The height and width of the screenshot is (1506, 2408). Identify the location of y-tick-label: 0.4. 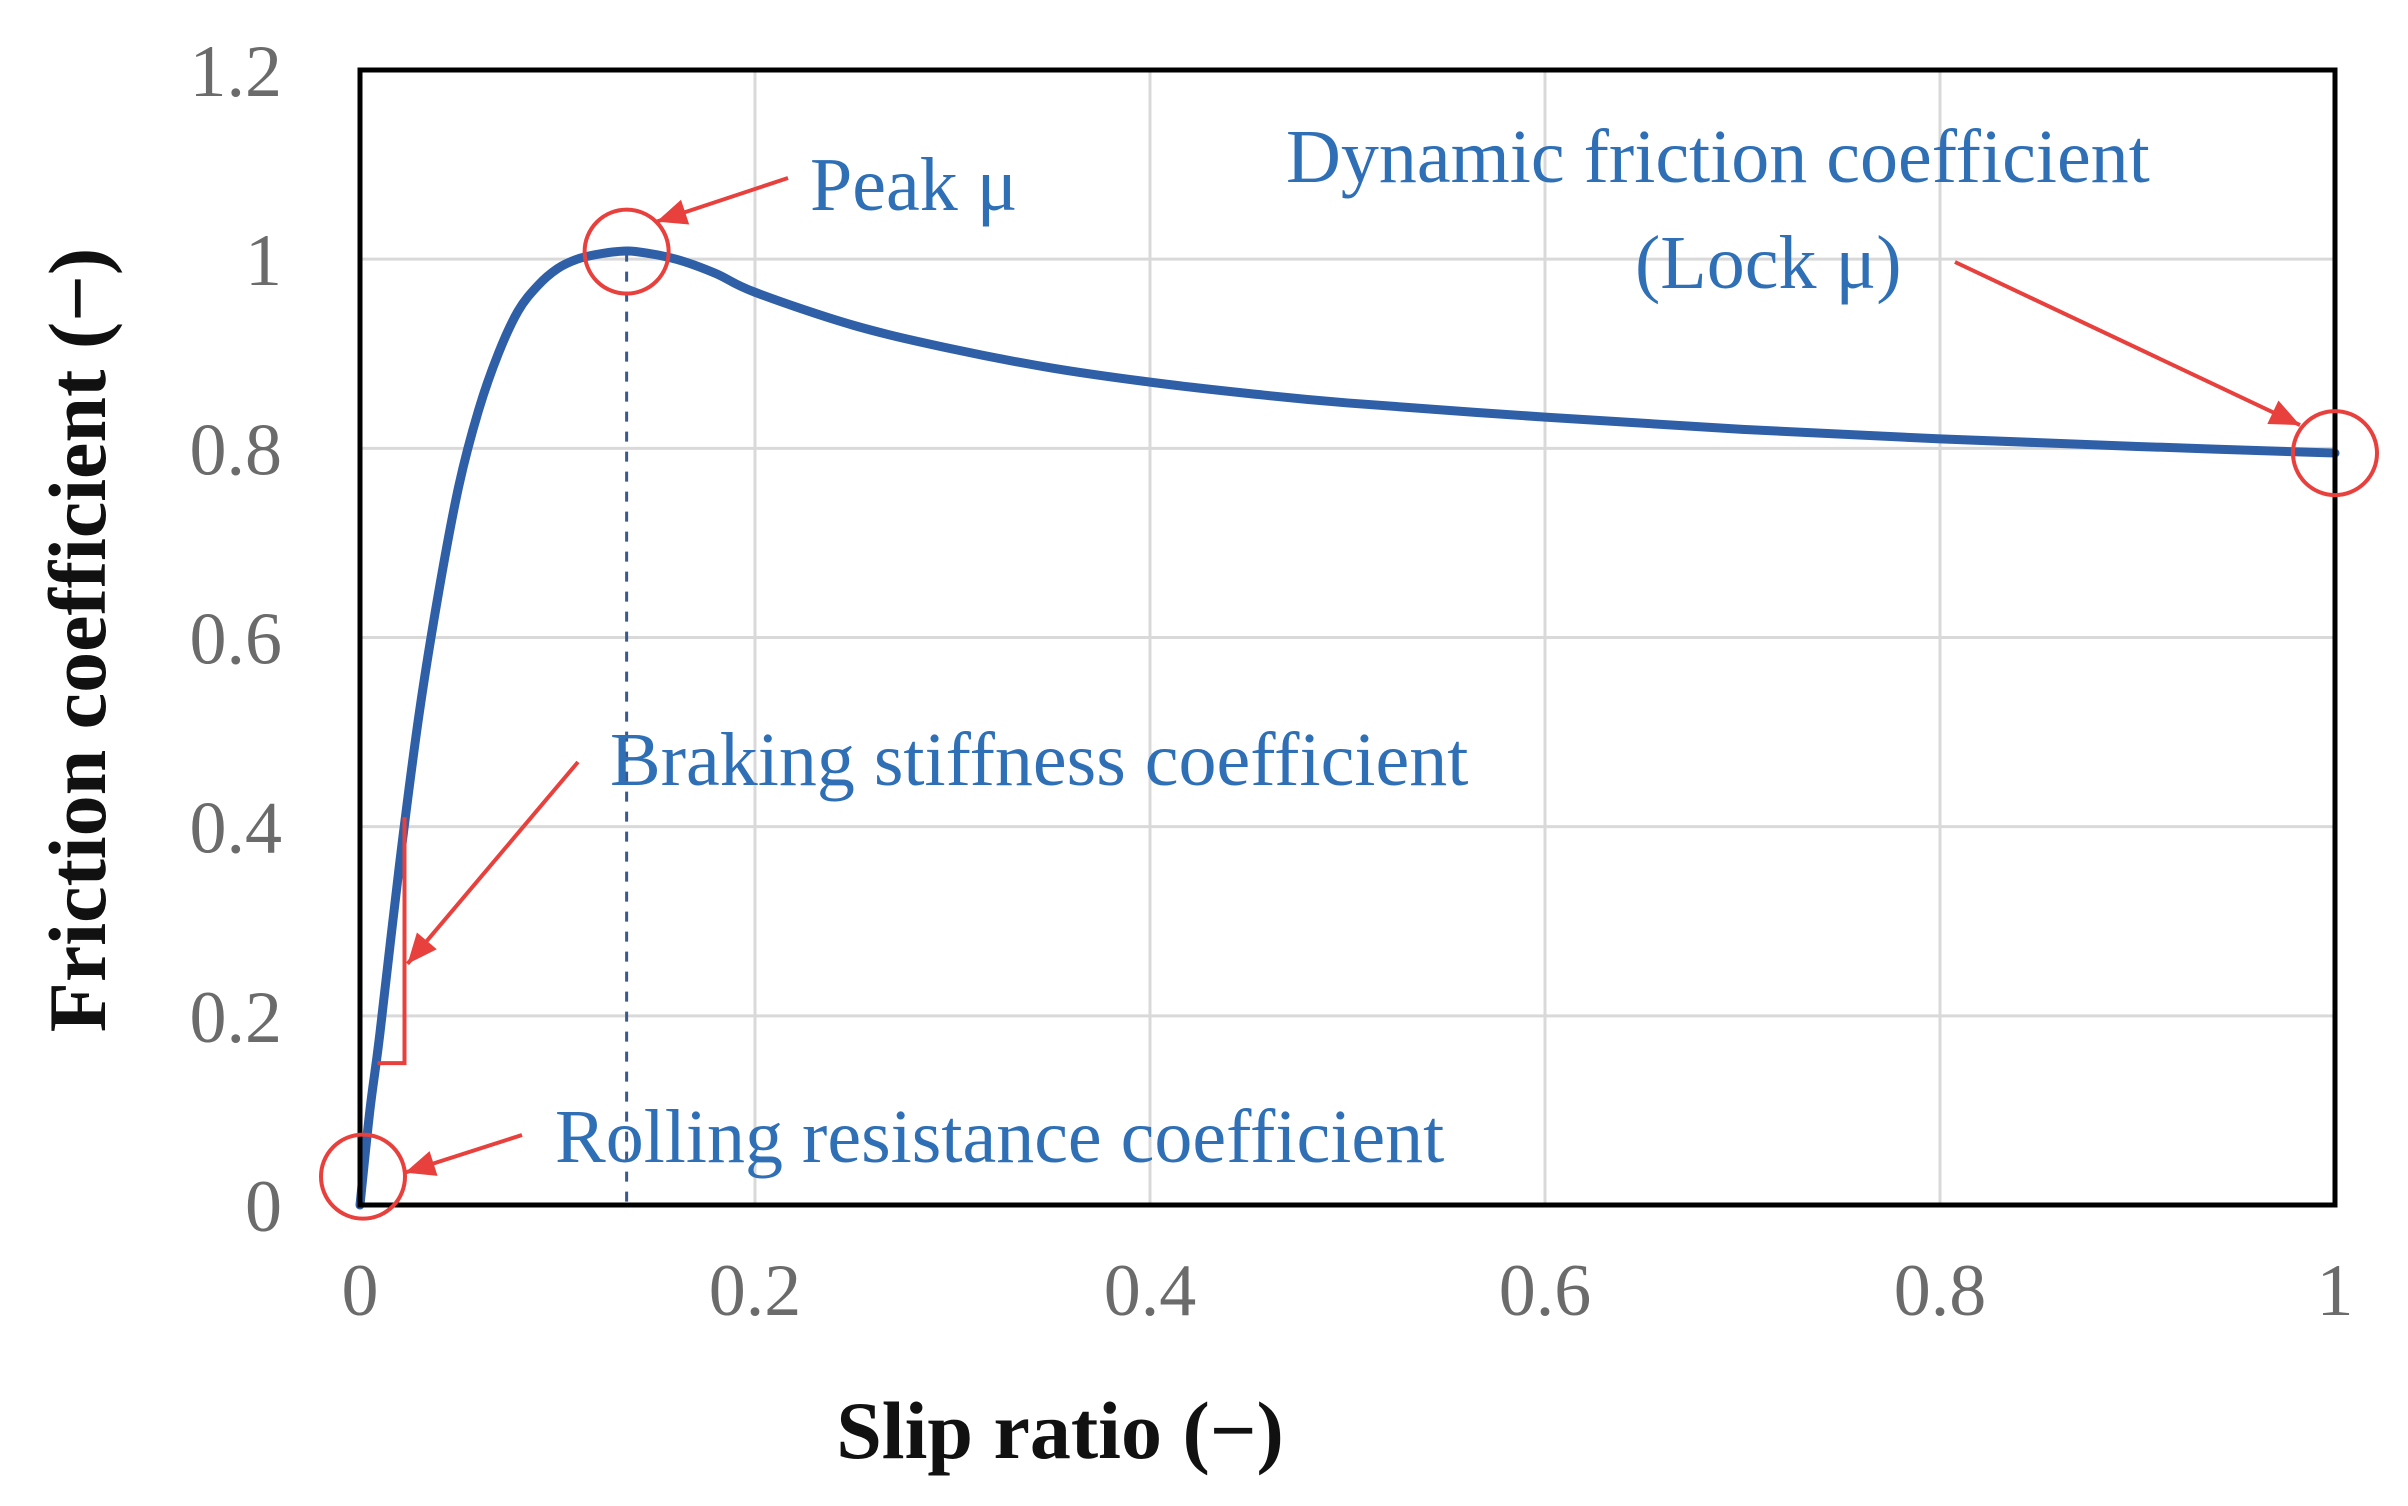
(236, 829).